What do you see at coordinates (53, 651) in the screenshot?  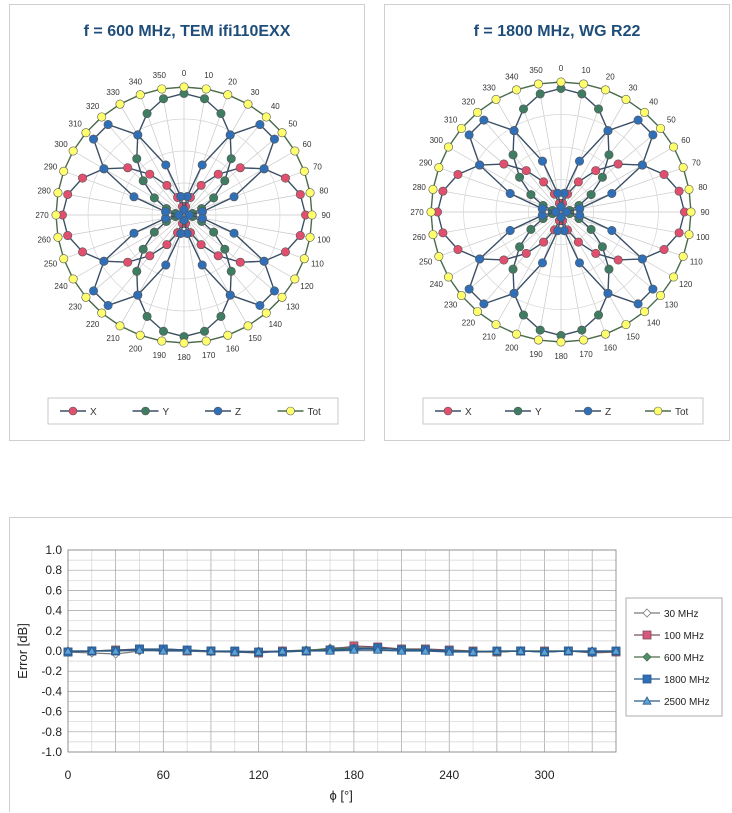 I see `y-tick-label: 0.0` at bounding box center [53, 651].